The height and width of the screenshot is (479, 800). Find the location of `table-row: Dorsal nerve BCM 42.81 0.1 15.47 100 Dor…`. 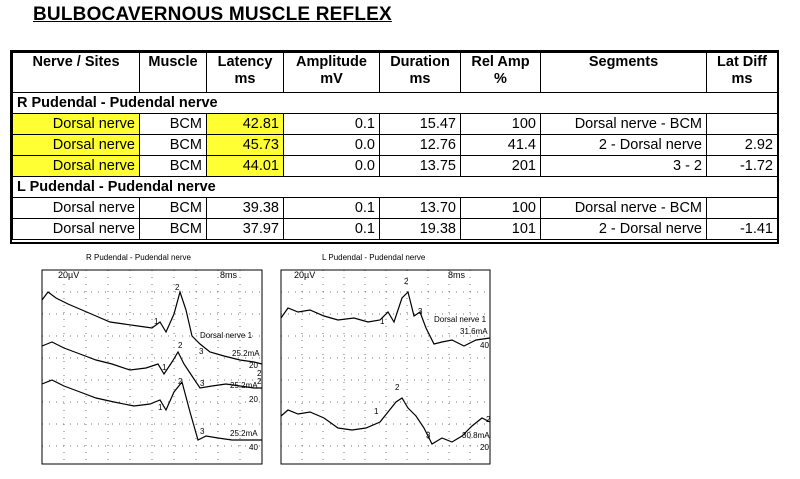

table-row: Dorsal nerve BCM 42.81 0.1 15.47 100 Dor… is located at coordinates (395, 124).